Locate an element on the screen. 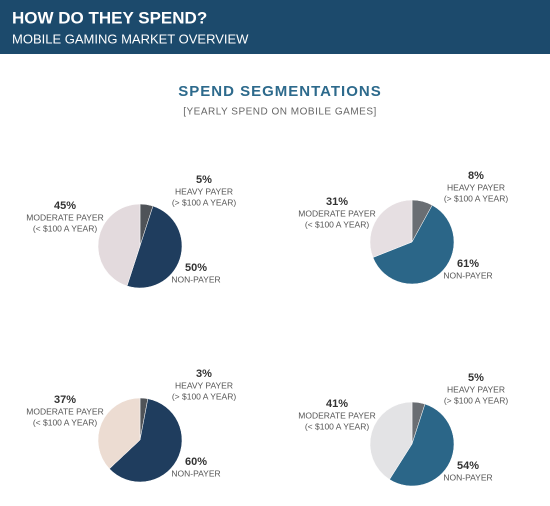 The image size is (550, 506). header-subtitle: MOBILE GAMING MARKET OVERVIEW is located at coordinates (130, 38).